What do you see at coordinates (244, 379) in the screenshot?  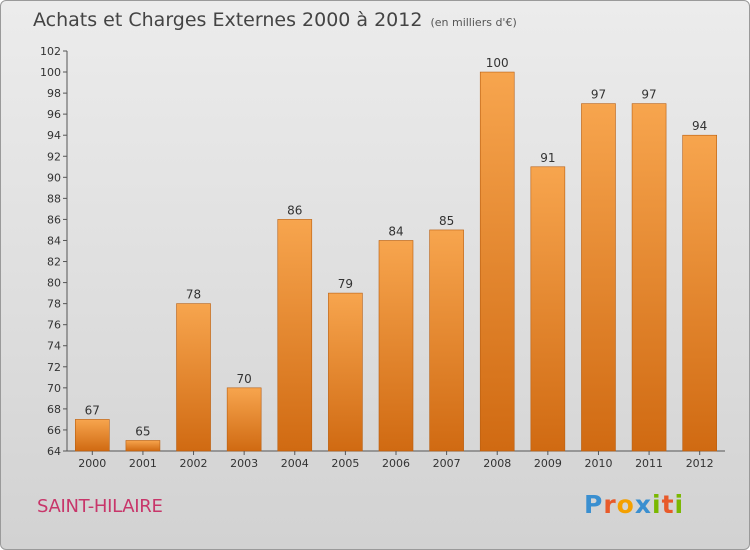 I see `bar-value-label: 70` at bounding box center [244, 379].